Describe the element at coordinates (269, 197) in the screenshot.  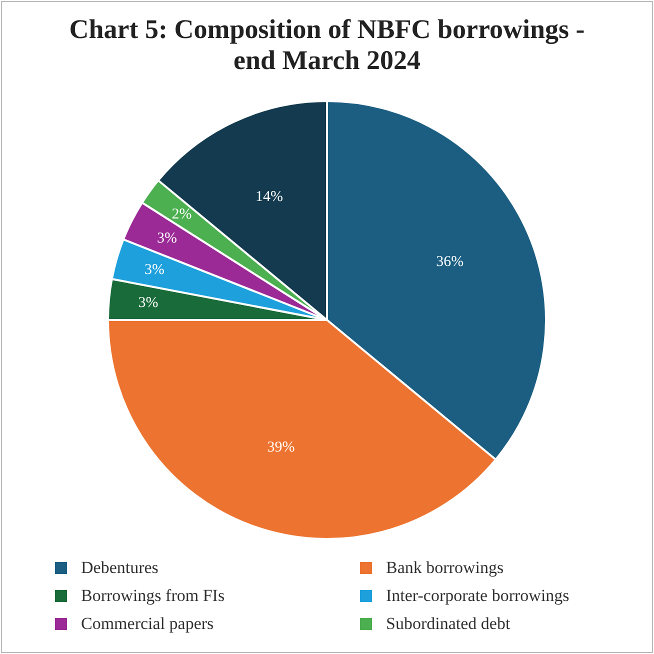
I see `data-label: 14%` at that location.